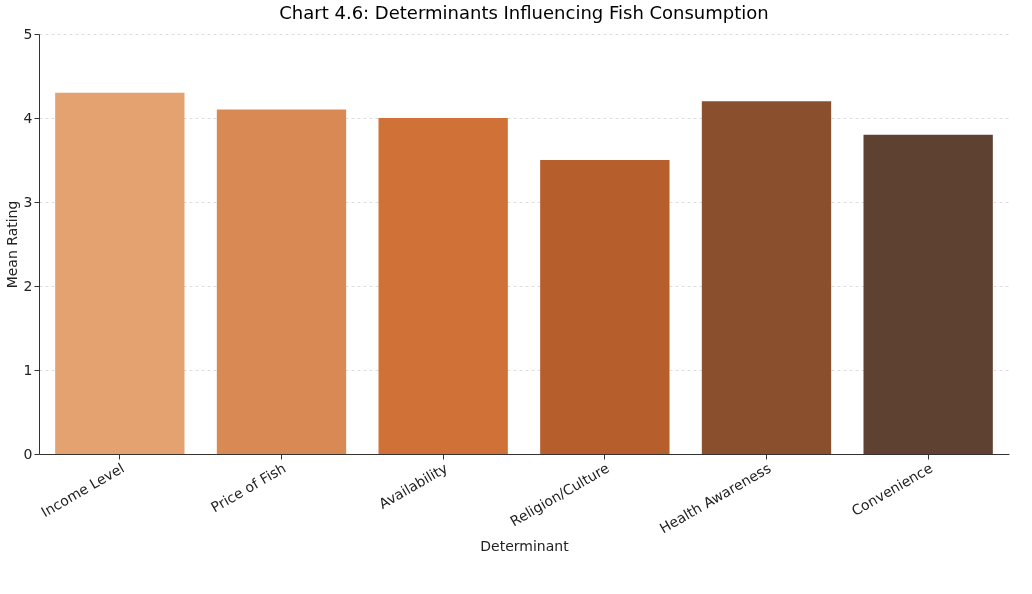 The width and height of the screenshot is (1032, 594). What do you see at coordinates (28, 117) in the screenshot?
I see `y-tick-label: 4` at bounding box center [28, 117].